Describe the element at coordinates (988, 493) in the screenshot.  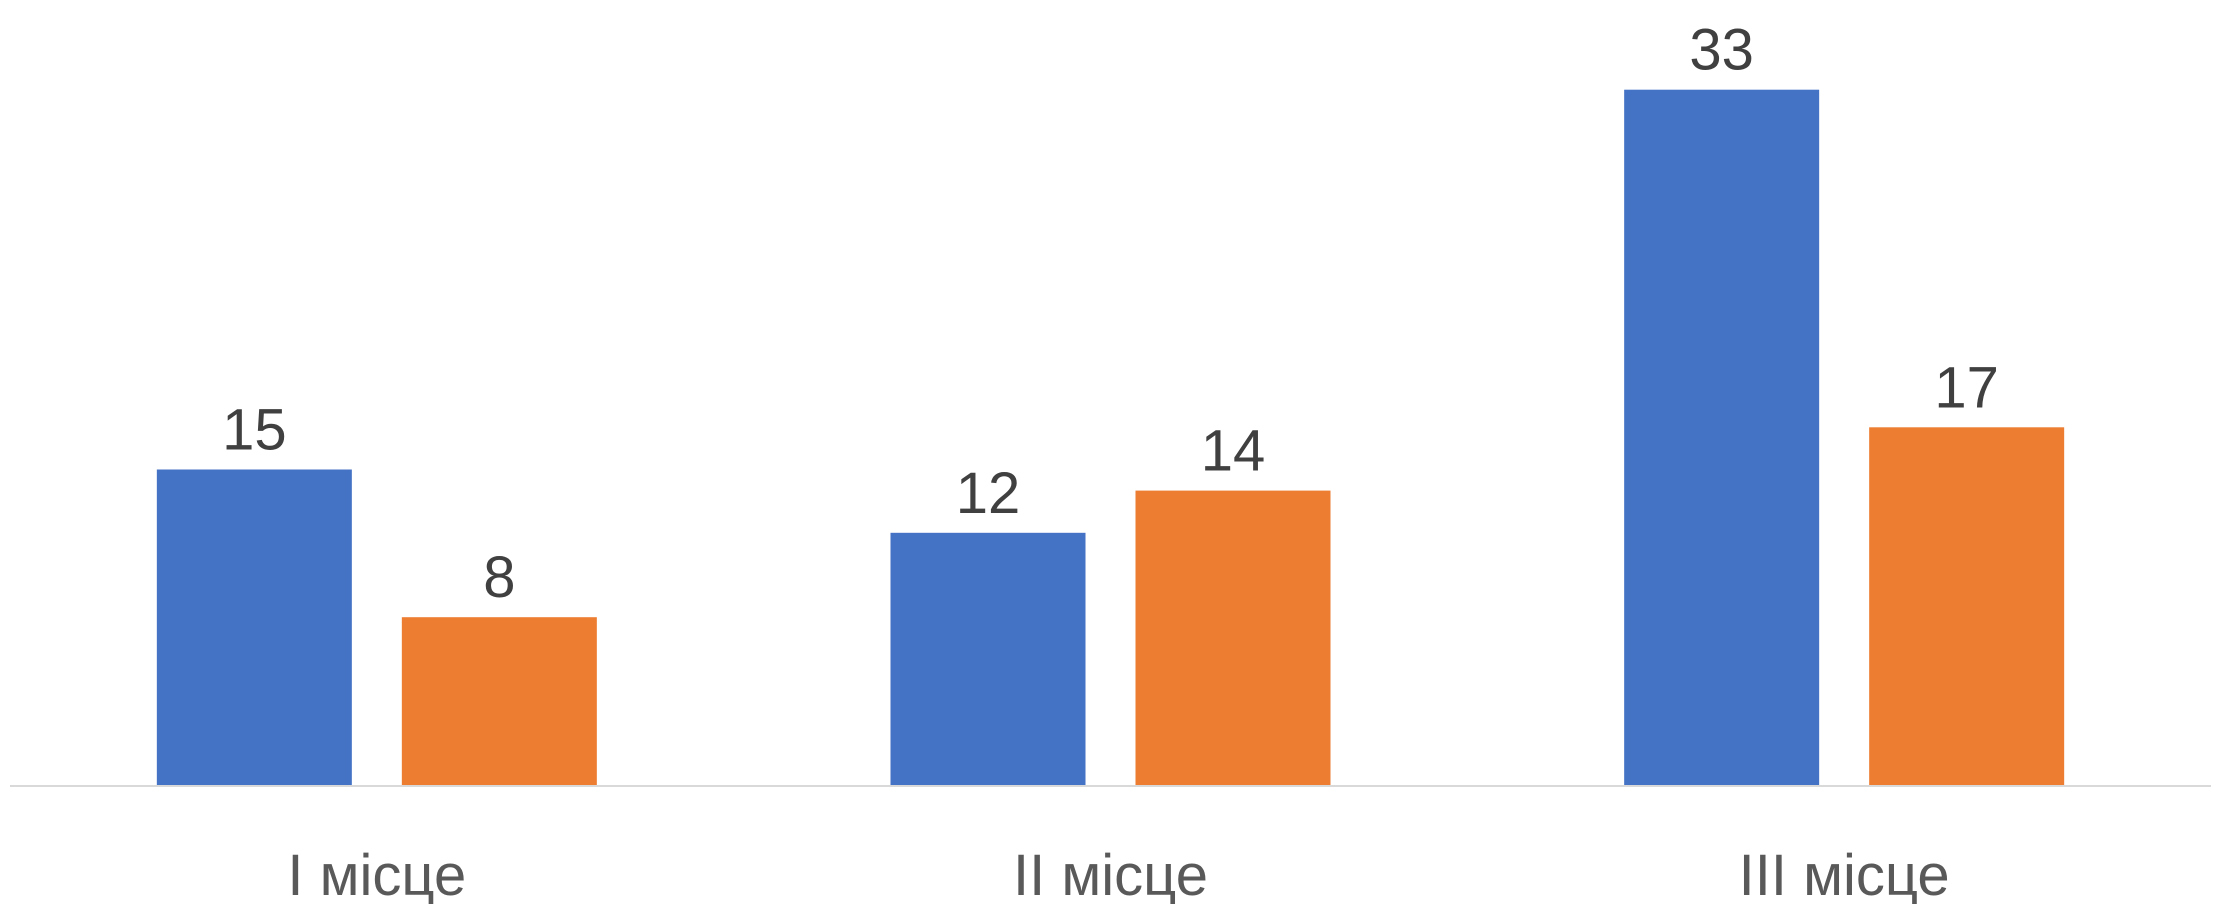
I see `data-label-series-1-2: 12` at that location.